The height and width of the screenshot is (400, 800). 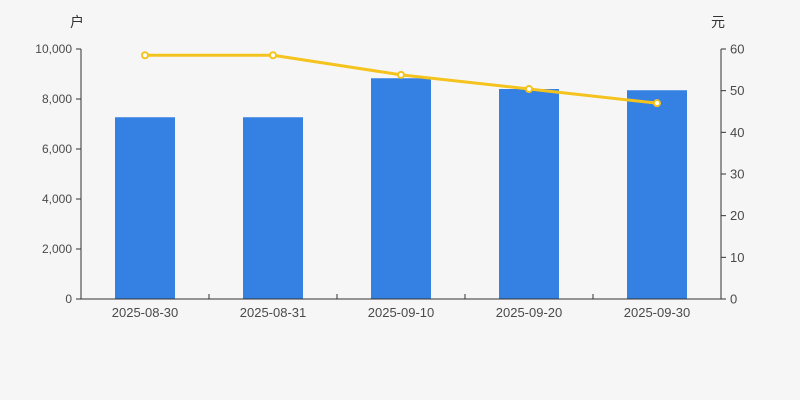 What do you see at coordinates (737, 257) in the screenshot?
I see `right-axis-tick-label: 10` at bounding box center [737, 257].